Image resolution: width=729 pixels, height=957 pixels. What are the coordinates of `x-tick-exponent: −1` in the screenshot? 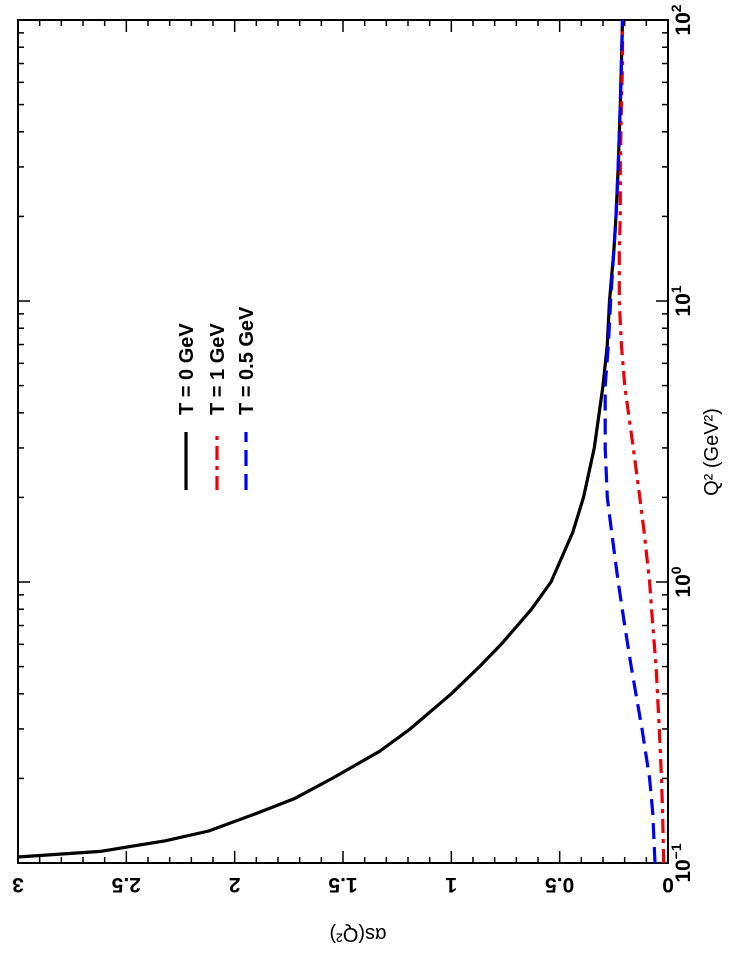 It's located at (676, 851).